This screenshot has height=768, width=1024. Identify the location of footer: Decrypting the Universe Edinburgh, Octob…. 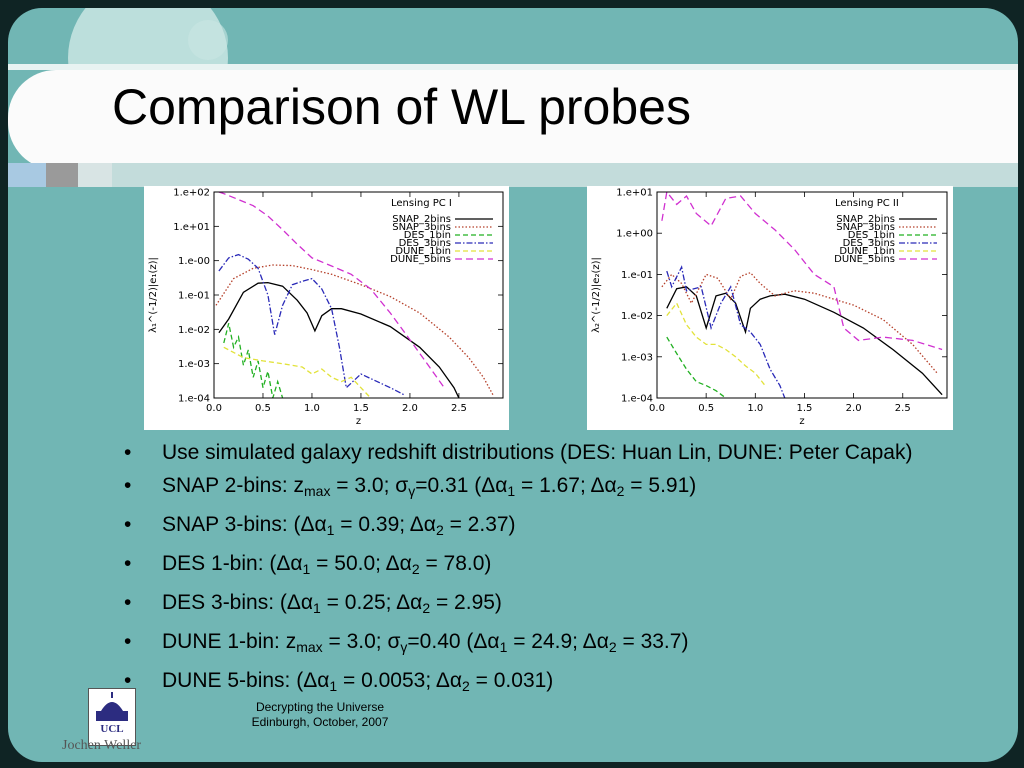
(320, 715).